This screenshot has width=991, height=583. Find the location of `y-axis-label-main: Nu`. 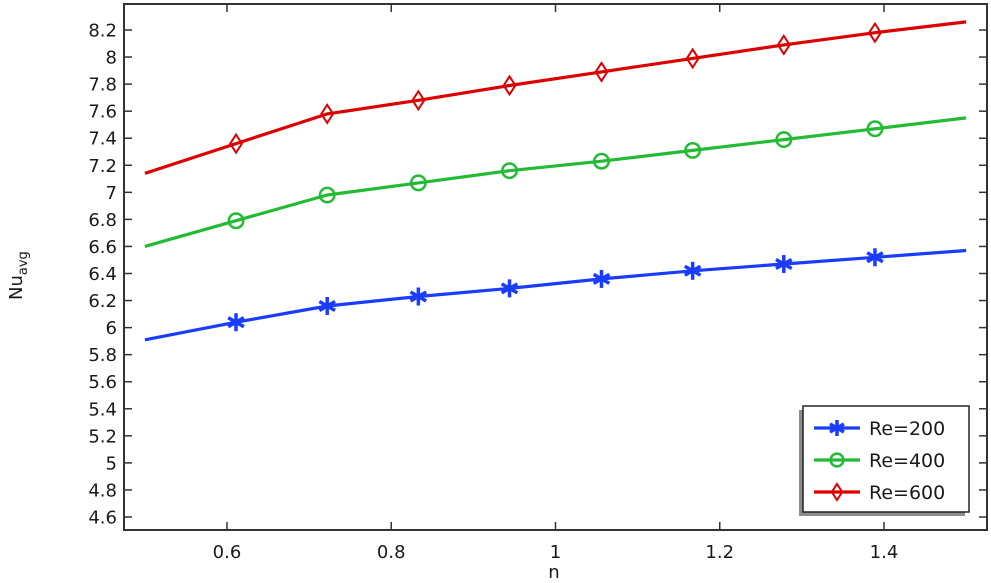

y-axis-label-main: Nu is located at coordinates (16, 287).